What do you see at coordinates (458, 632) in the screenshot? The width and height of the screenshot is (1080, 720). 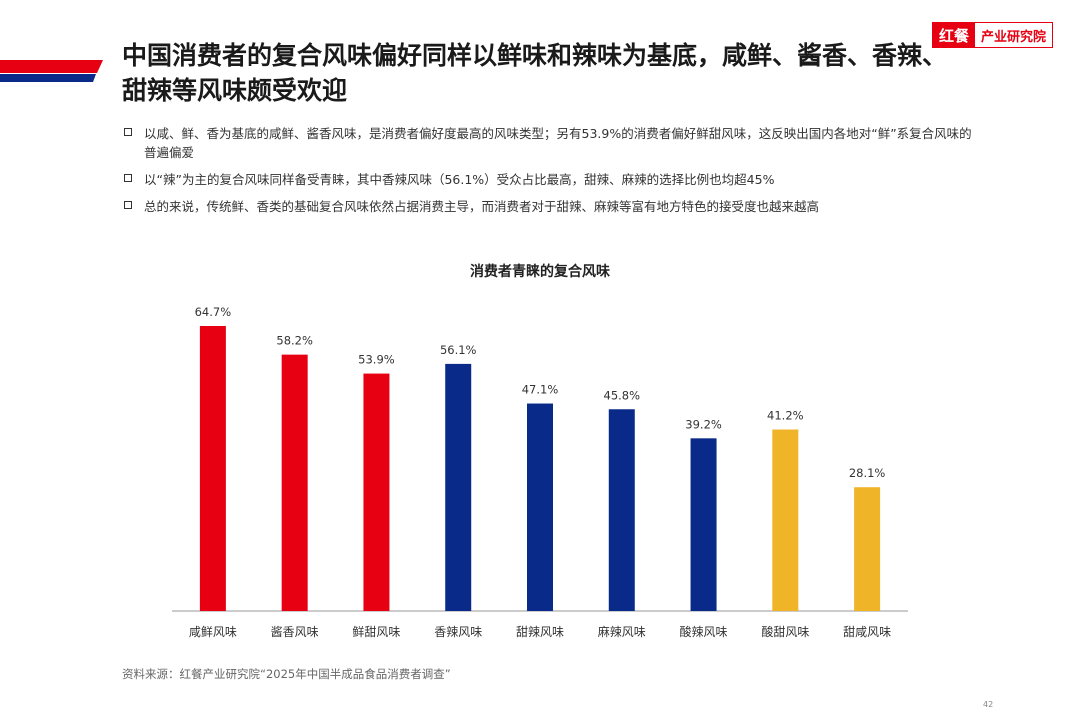 I see `x-tick-label: 香辣风味` at bounding box center [458, 632].